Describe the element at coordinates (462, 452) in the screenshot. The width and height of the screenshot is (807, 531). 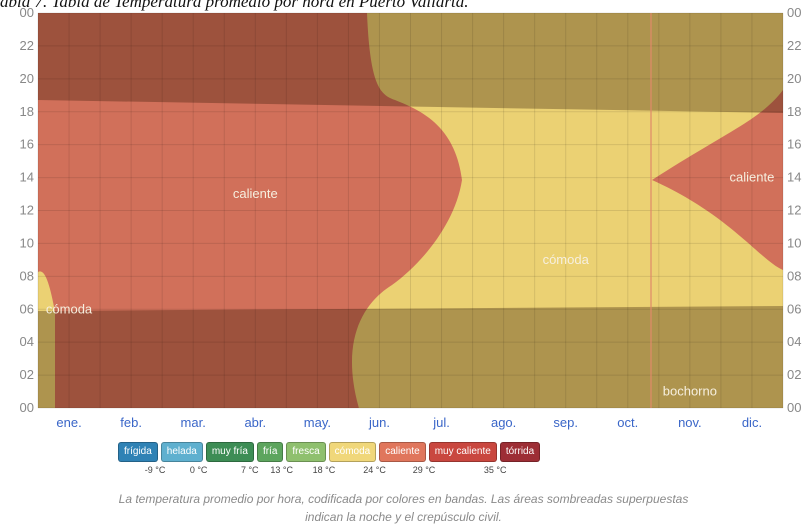
I see `legend-item: muy caliente` at that location.